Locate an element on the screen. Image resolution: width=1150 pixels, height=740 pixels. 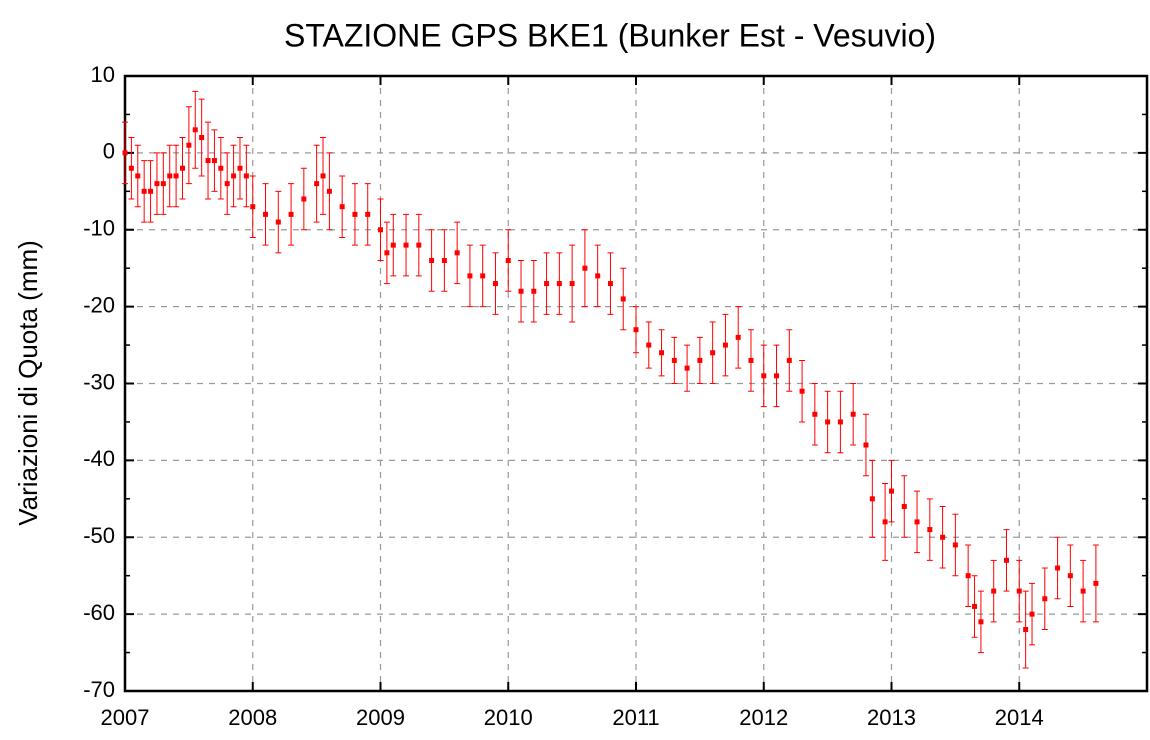
x-tick-label: 2011 is located at coordinates (635, 717).